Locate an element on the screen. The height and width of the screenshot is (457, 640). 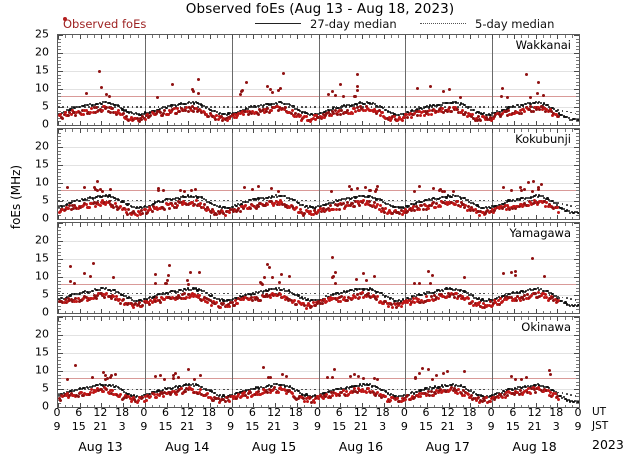
day-label: Aug 13 is located at coordinates (100, 446).